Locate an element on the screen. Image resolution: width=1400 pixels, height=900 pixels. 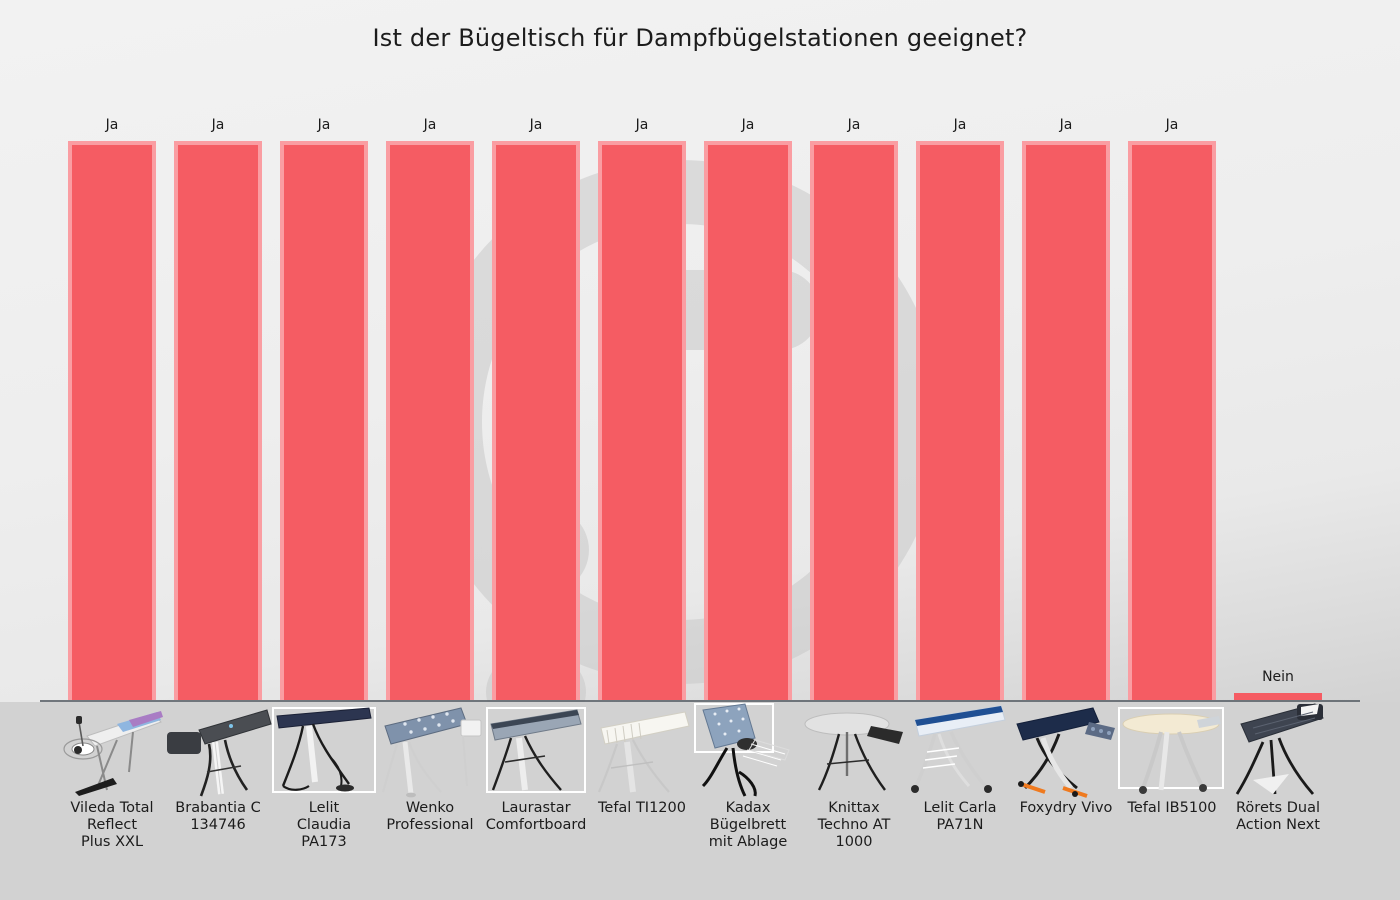
category-label: Laurastar Comfortboard is located at coordinates (536, 816).